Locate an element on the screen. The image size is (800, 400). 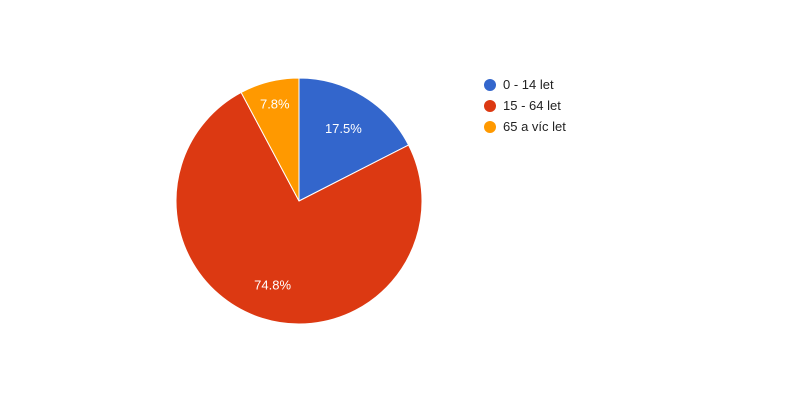
pie-slice-65-plus is located at coordinates (270, 139).